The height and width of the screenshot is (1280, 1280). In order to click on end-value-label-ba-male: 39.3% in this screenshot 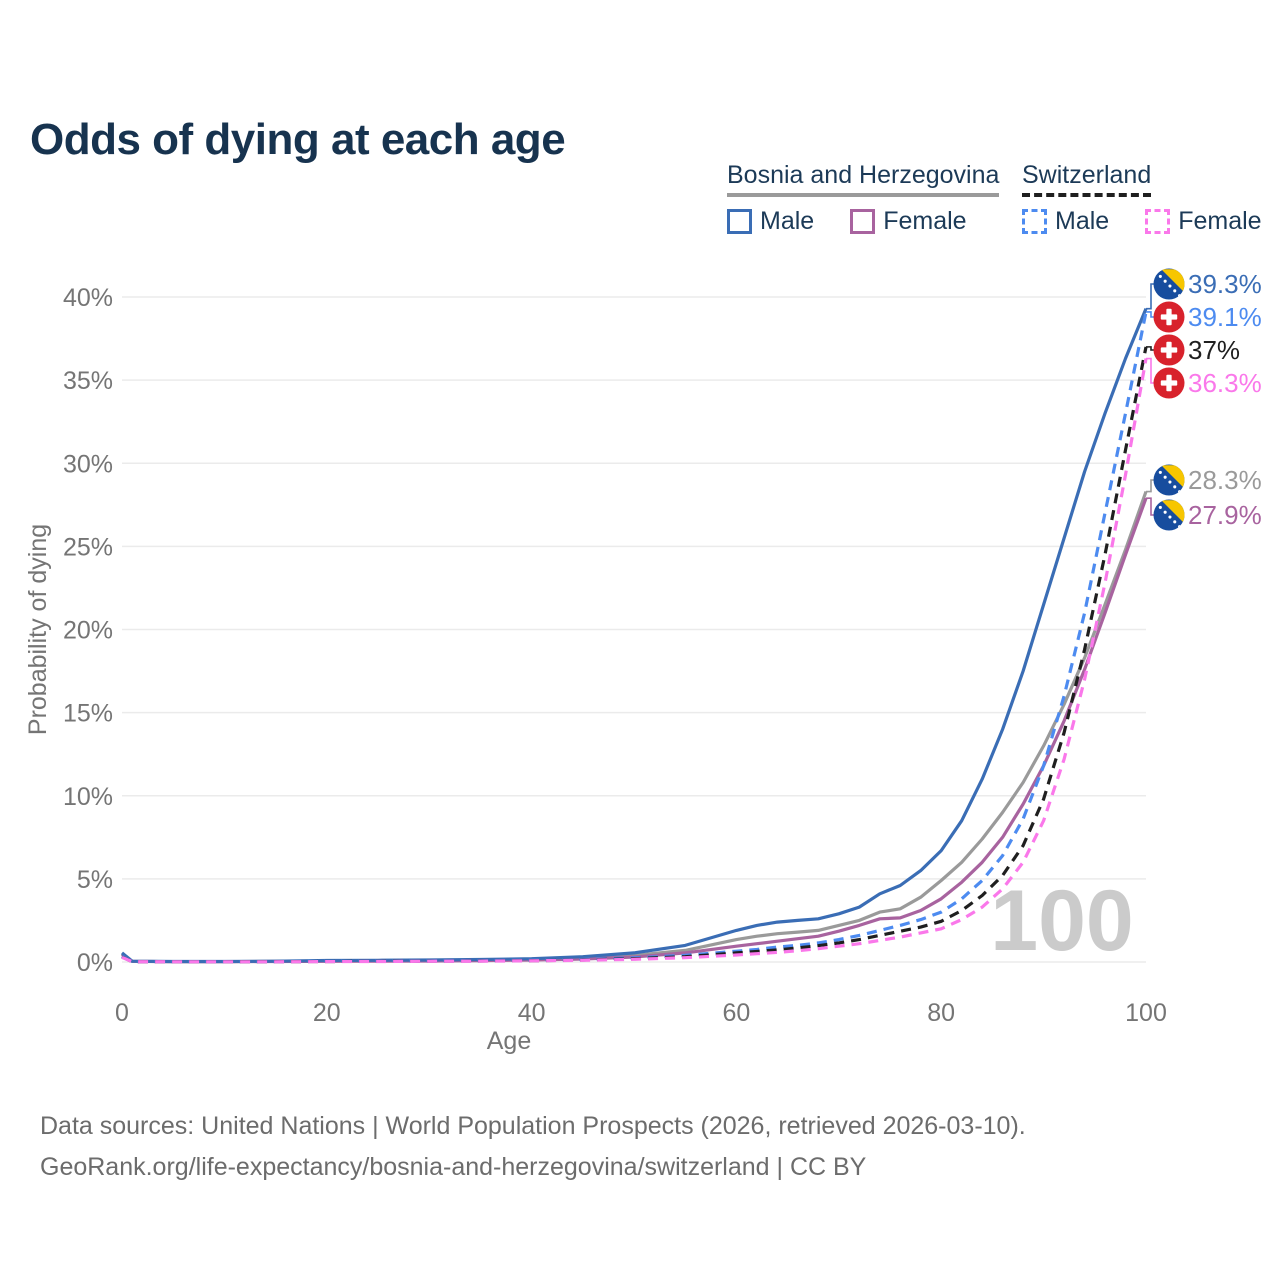, I will do `click(1225, 284)`.